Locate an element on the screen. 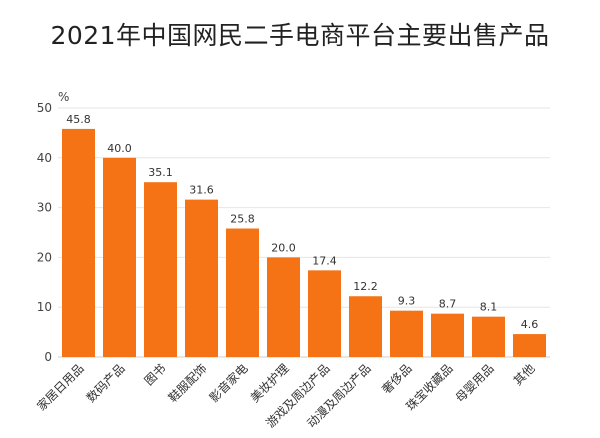 This screenshot has width=600, height=438. data-label: 12.2 is located at coordinates (365, 286).